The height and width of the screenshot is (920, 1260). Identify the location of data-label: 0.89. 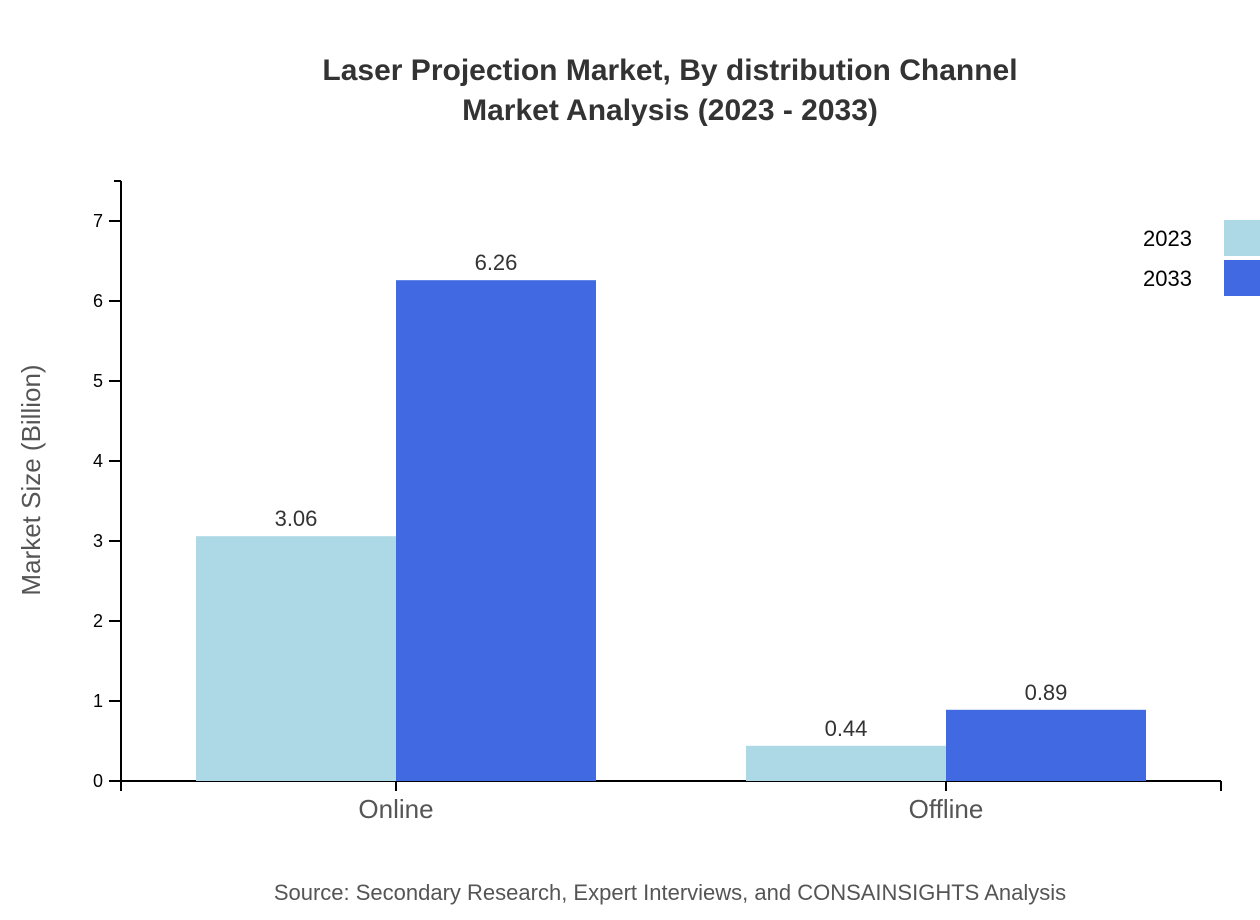
(1046, 692).